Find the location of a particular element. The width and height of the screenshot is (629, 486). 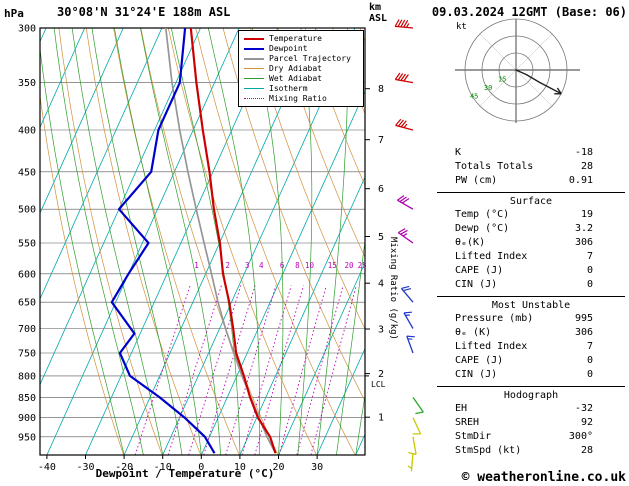

legend-label: Temperature is located at coordinates (295, 38).